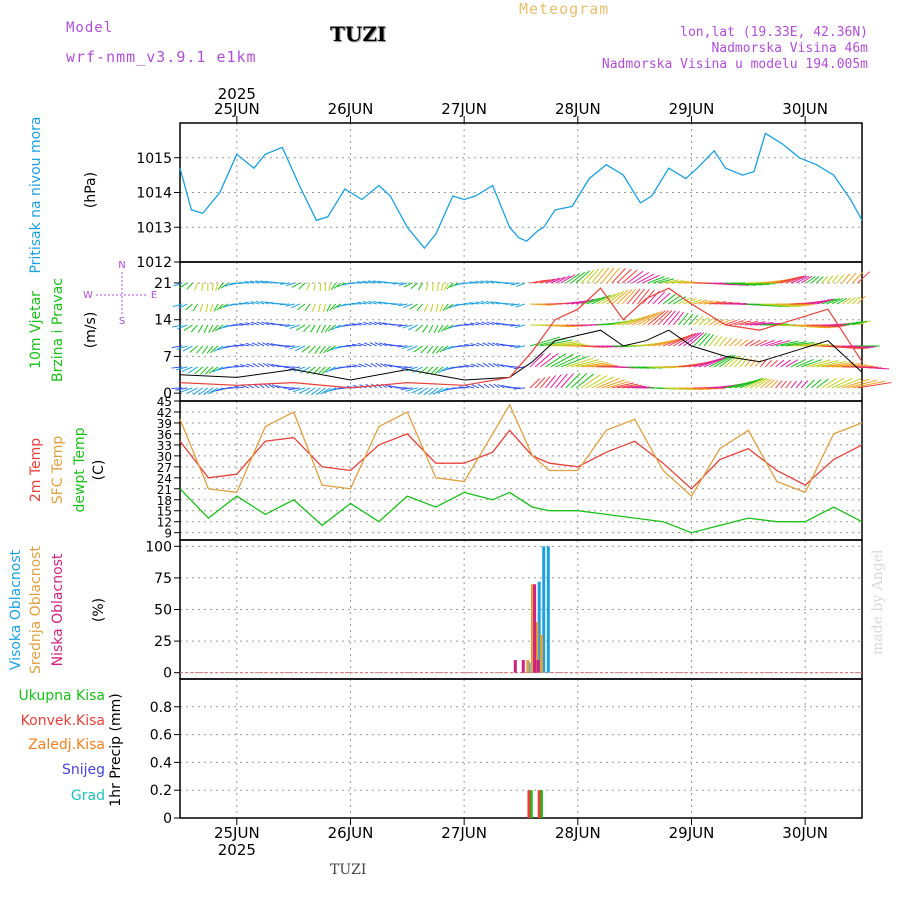  I want to click on cloud-high-bar, so click(544, 609).